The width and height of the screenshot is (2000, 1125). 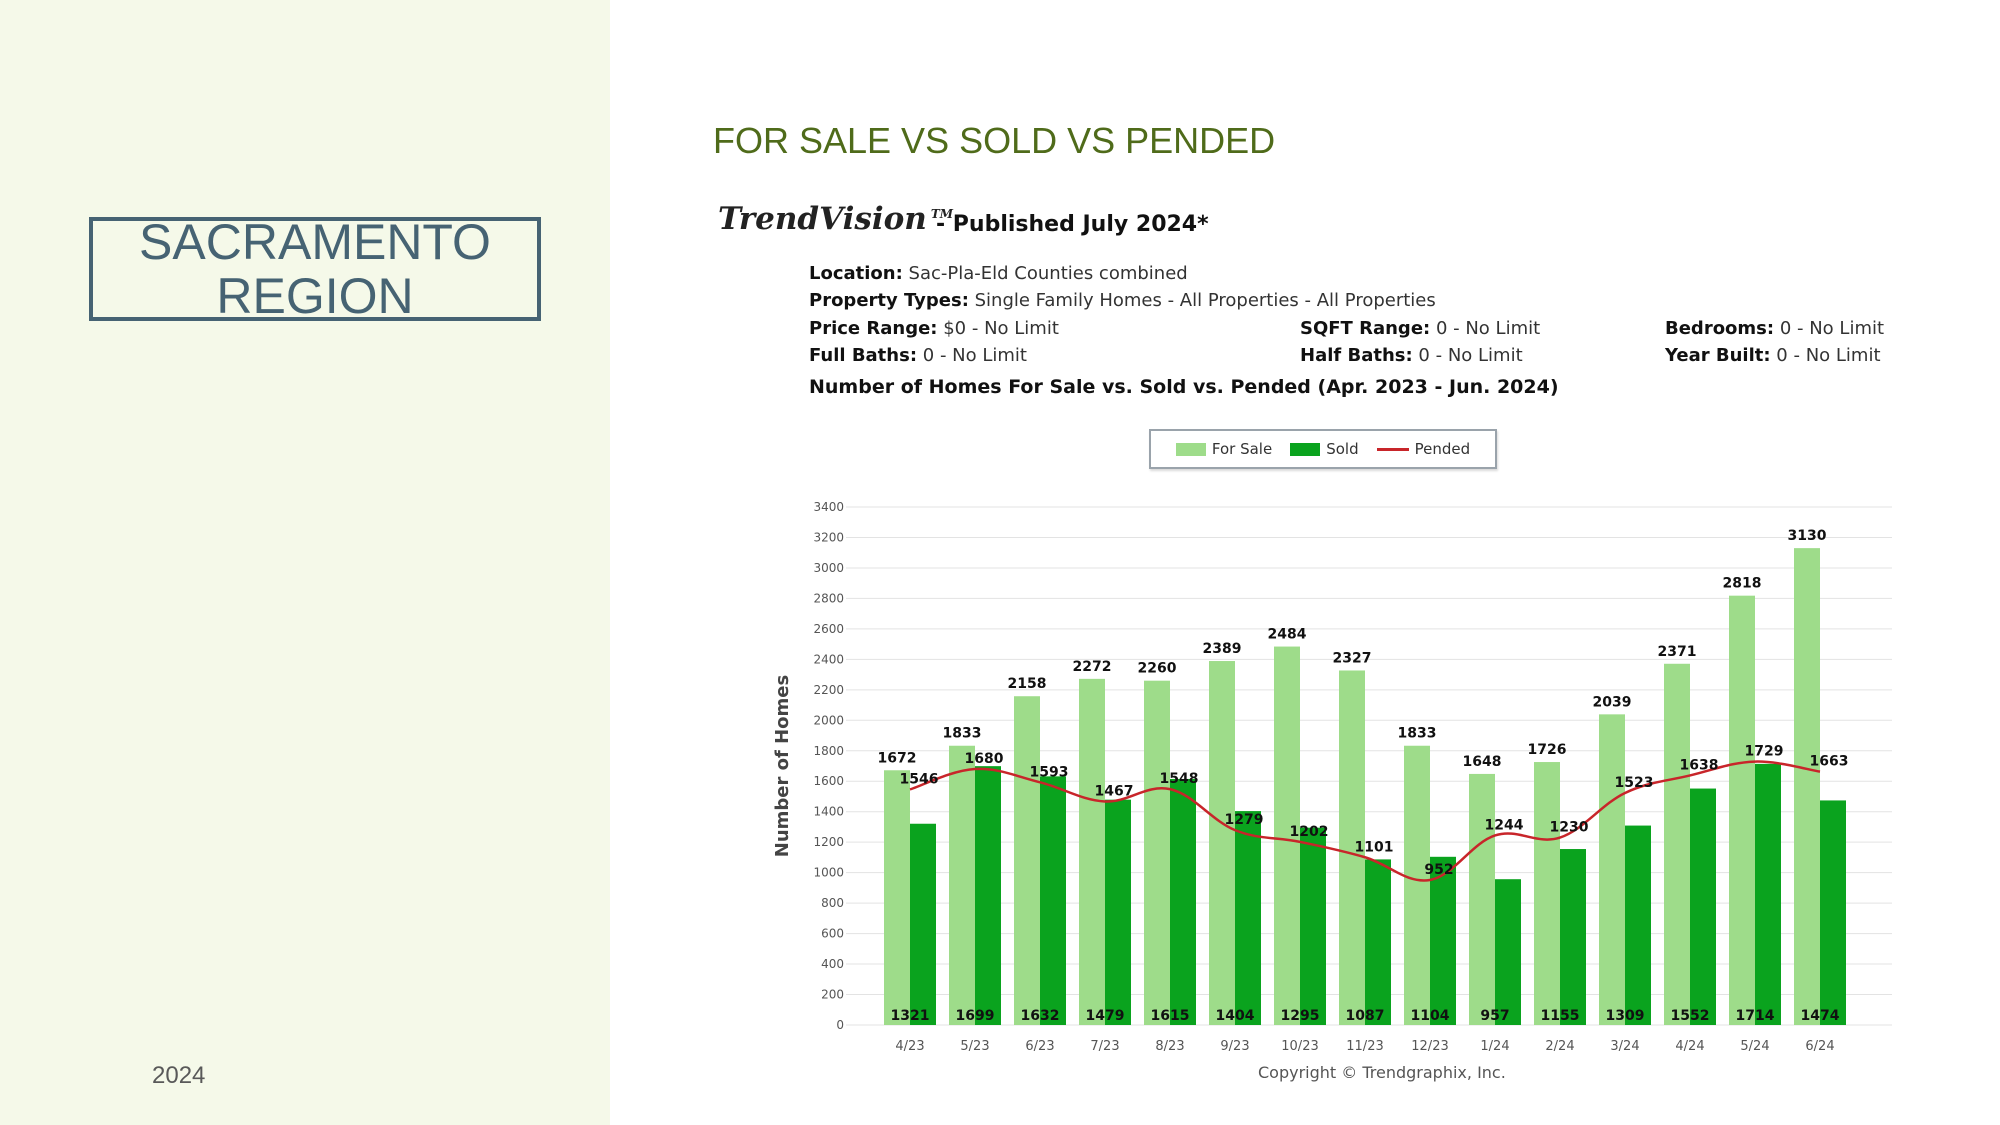 What do you see at coordinates (1365, 1016) in the screenshot?
I see `data-label-sold: 1087` at bounding box center [1365, 1016].